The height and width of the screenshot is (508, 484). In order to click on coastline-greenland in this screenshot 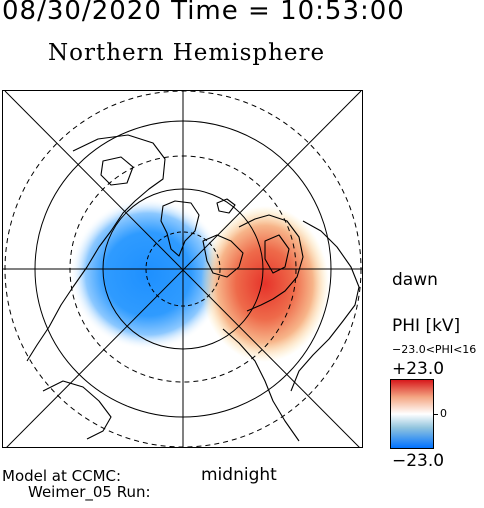, I will do `click(180, 228)`.